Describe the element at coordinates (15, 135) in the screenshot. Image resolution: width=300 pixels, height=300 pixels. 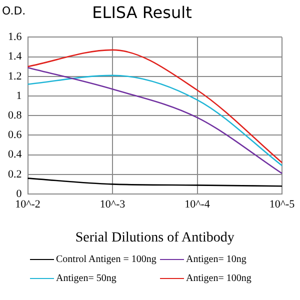
I see `y-tick-label: 0.6` at that location.